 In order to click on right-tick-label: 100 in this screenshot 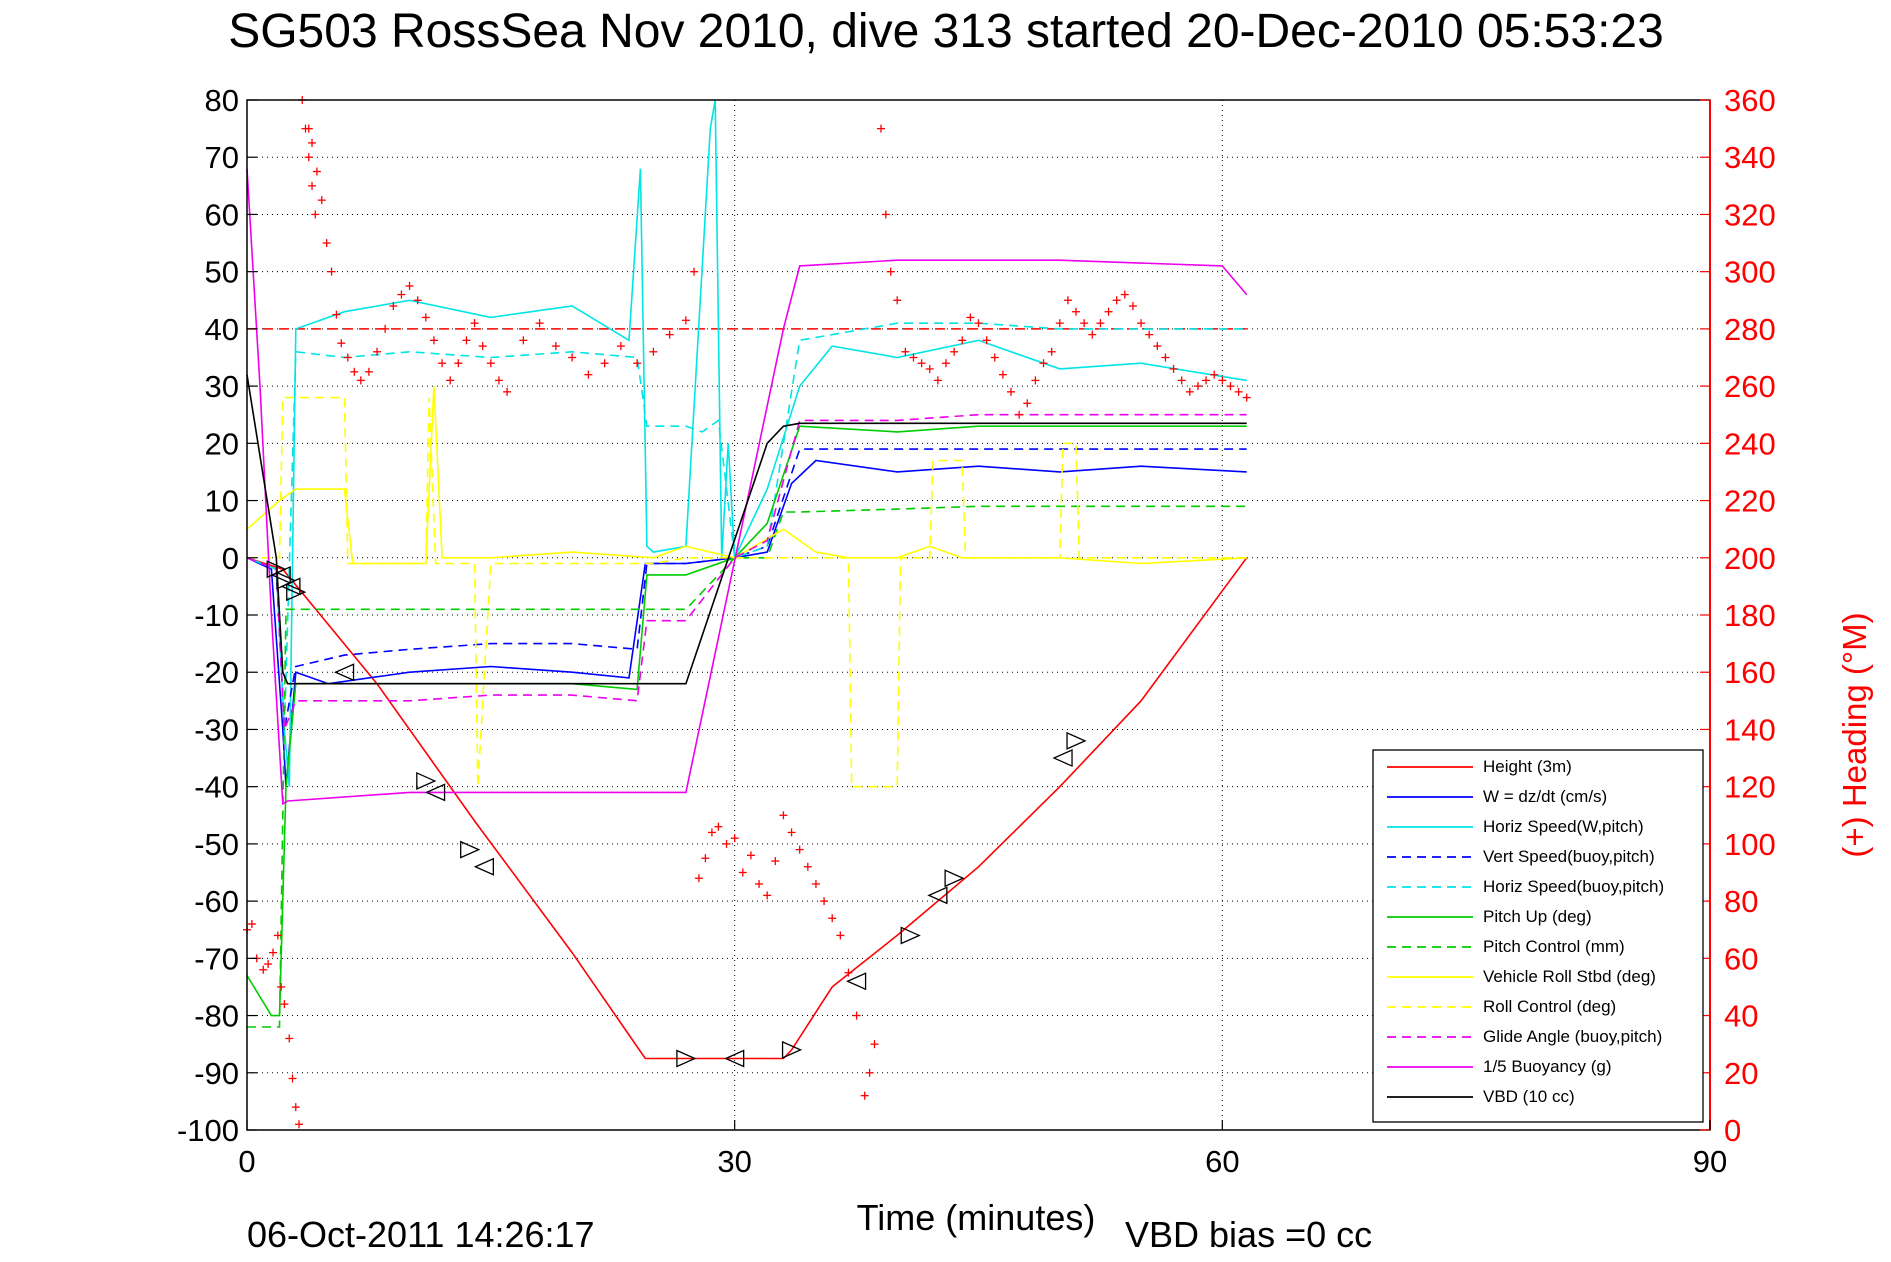, I will do `click(1750, 844)`.